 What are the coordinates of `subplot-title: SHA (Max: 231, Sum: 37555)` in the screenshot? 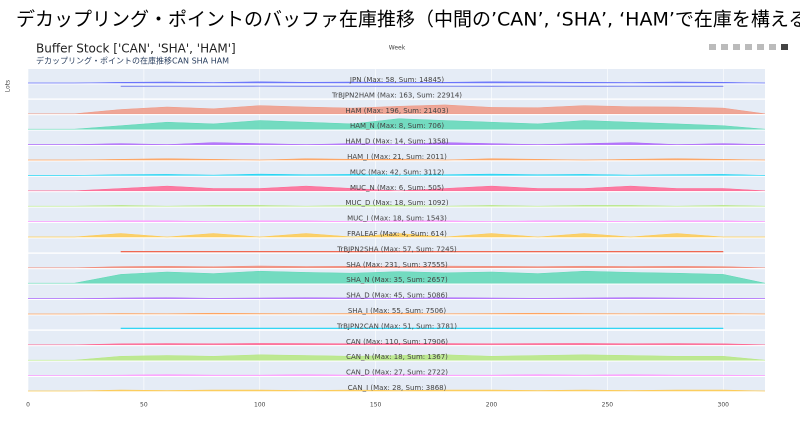 It's located at (397, 265).